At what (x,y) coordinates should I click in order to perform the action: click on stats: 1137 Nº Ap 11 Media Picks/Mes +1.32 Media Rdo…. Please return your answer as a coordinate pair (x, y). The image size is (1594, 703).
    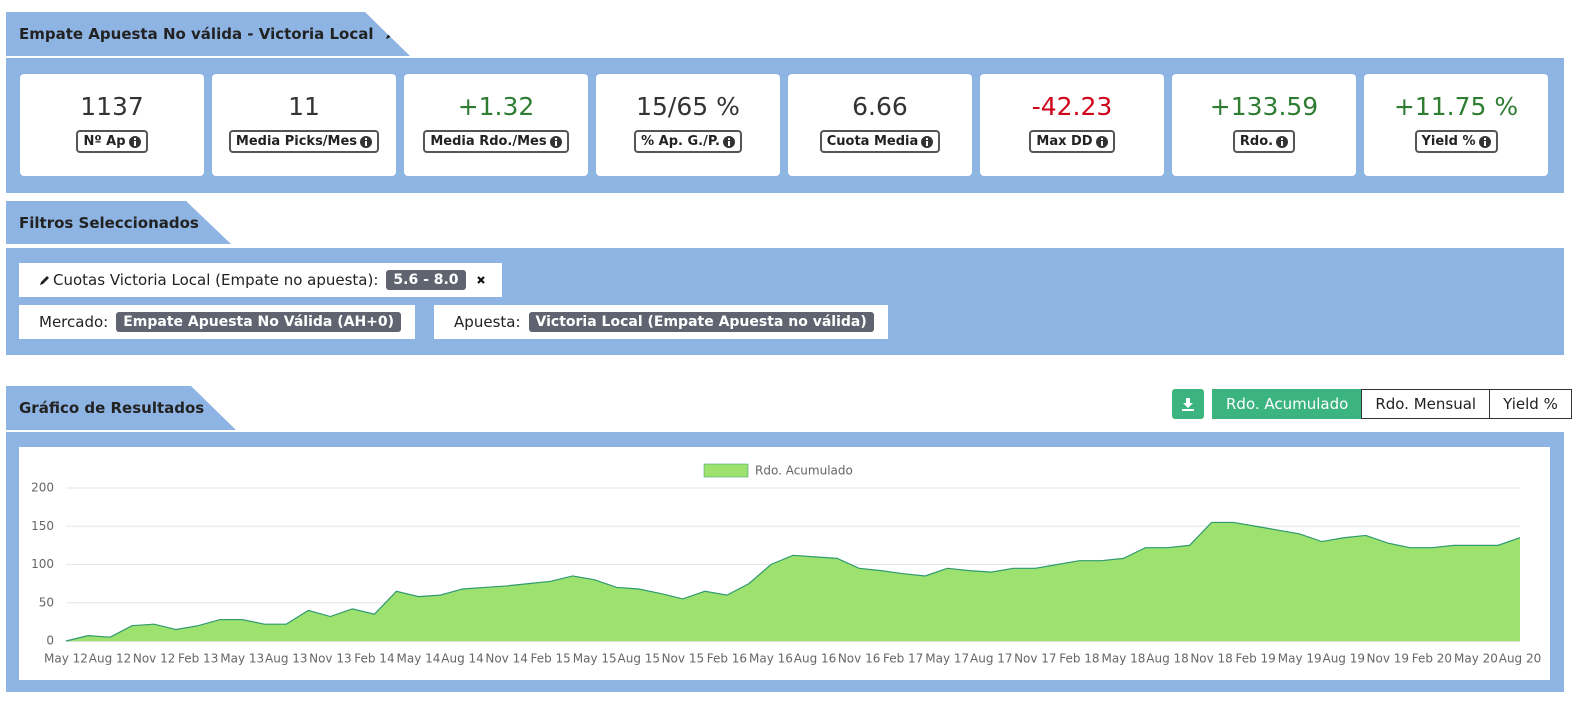
    Looking at the image, I should click on (784, 125).